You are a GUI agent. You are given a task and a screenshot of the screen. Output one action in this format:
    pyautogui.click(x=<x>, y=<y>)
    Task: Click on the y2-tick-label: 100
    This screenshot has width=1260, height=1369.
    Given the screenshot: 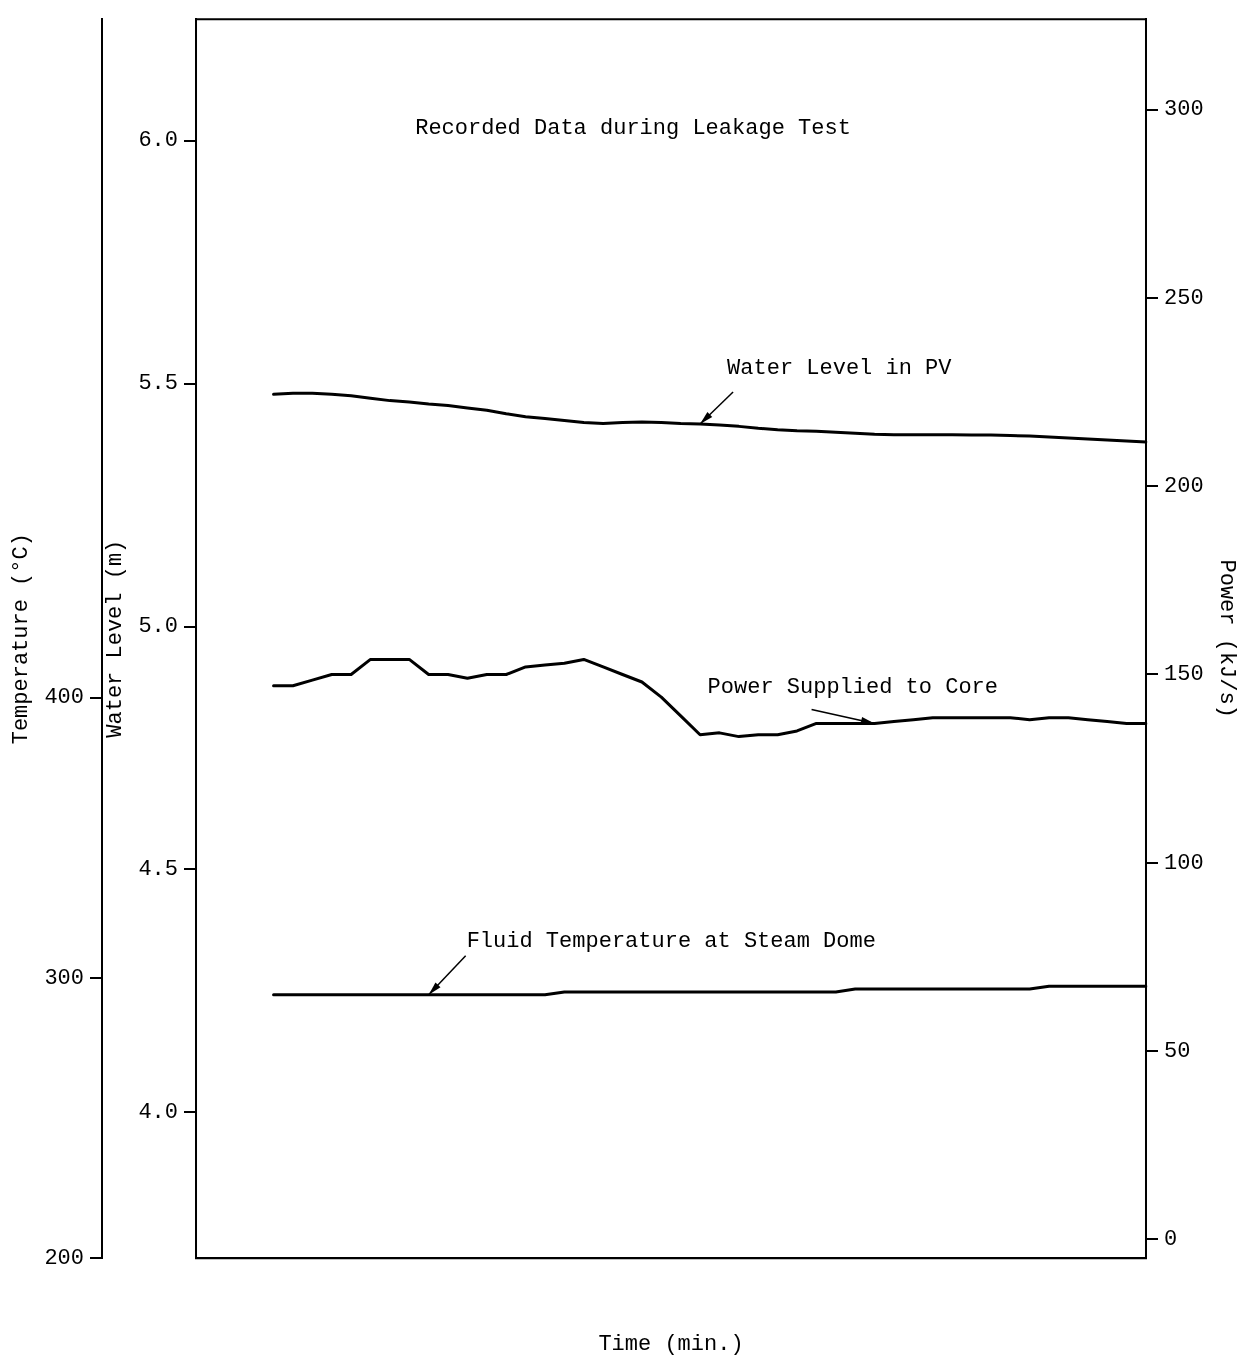 What is the action you would take?
    pyautogui.click(x=1183, y=863)
    